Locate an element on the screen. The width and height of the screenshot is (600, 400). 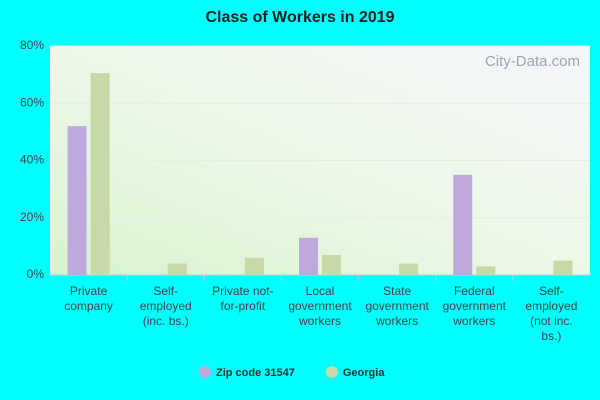
y-tick-label: 80% is located at coordinates (32, 45).